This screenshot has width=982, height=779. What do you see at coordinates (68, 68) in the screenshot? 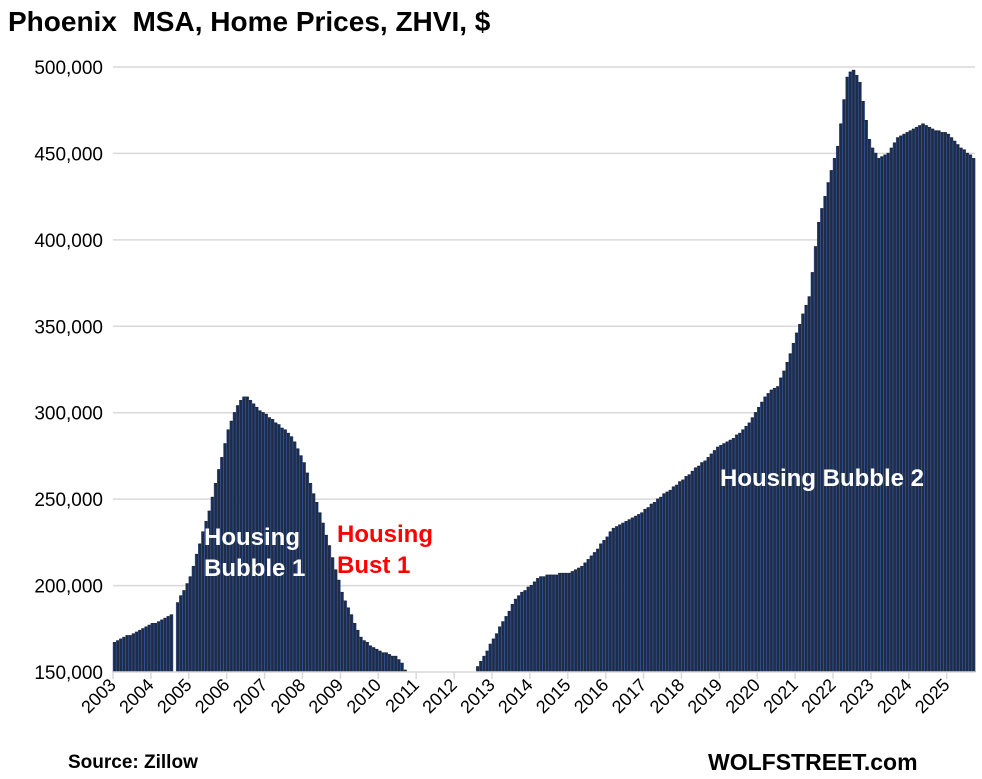
I see `y-tick-label: 500,000` at bounding box center [68, 68].